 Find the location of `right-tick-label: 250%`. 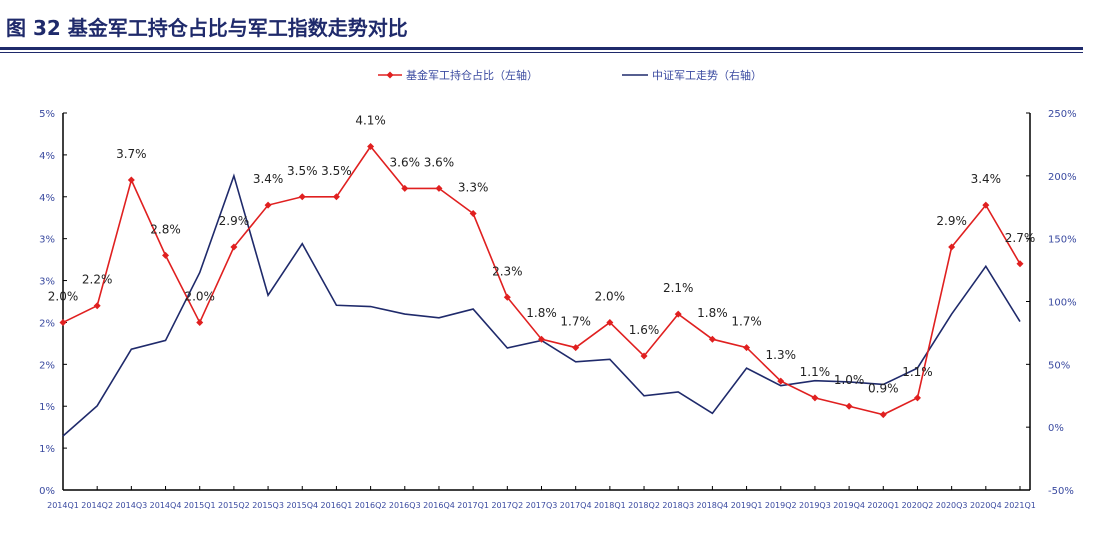

right-tick-label: 250% is located at coordinates (1062, 114).